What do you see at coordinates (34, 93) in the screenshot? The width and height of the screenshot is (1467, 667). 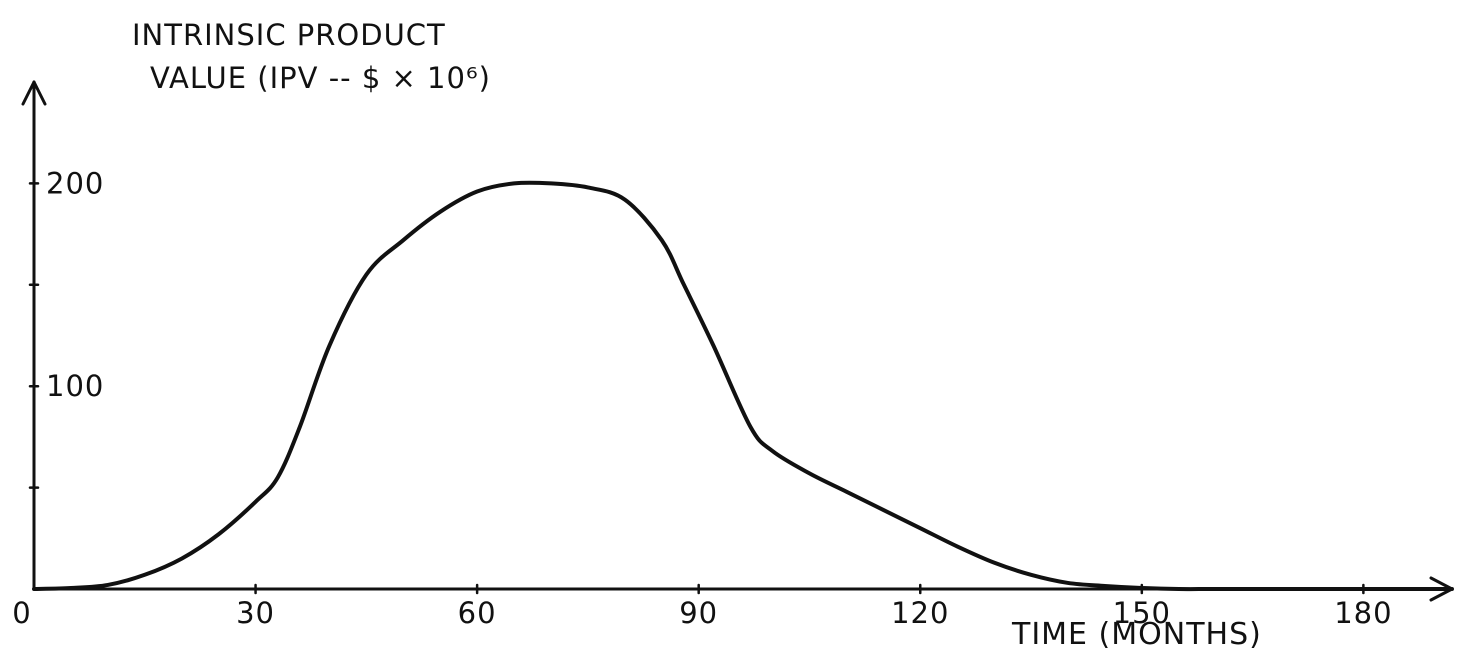 I see `y-axis-arrow` at bounding box center [34, 93].